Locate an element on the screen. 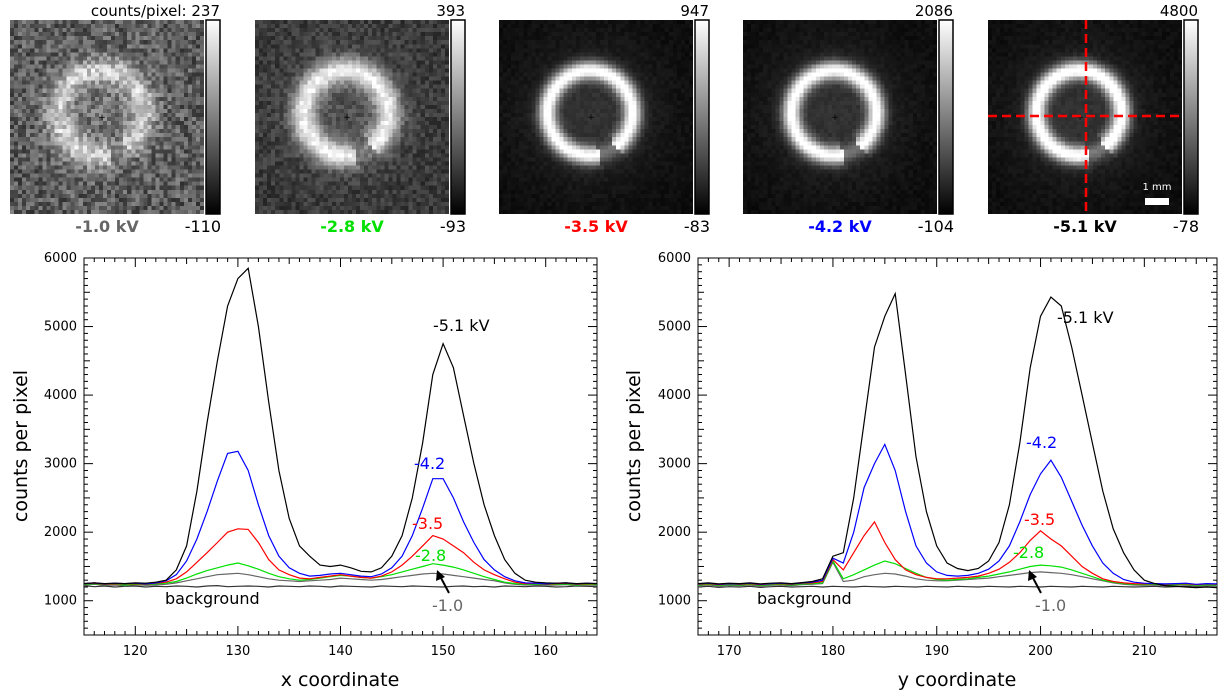 The height and width of the screenshot is (693, 1228). x-axis-label: y coordinate is located at coordinates (957, 680).